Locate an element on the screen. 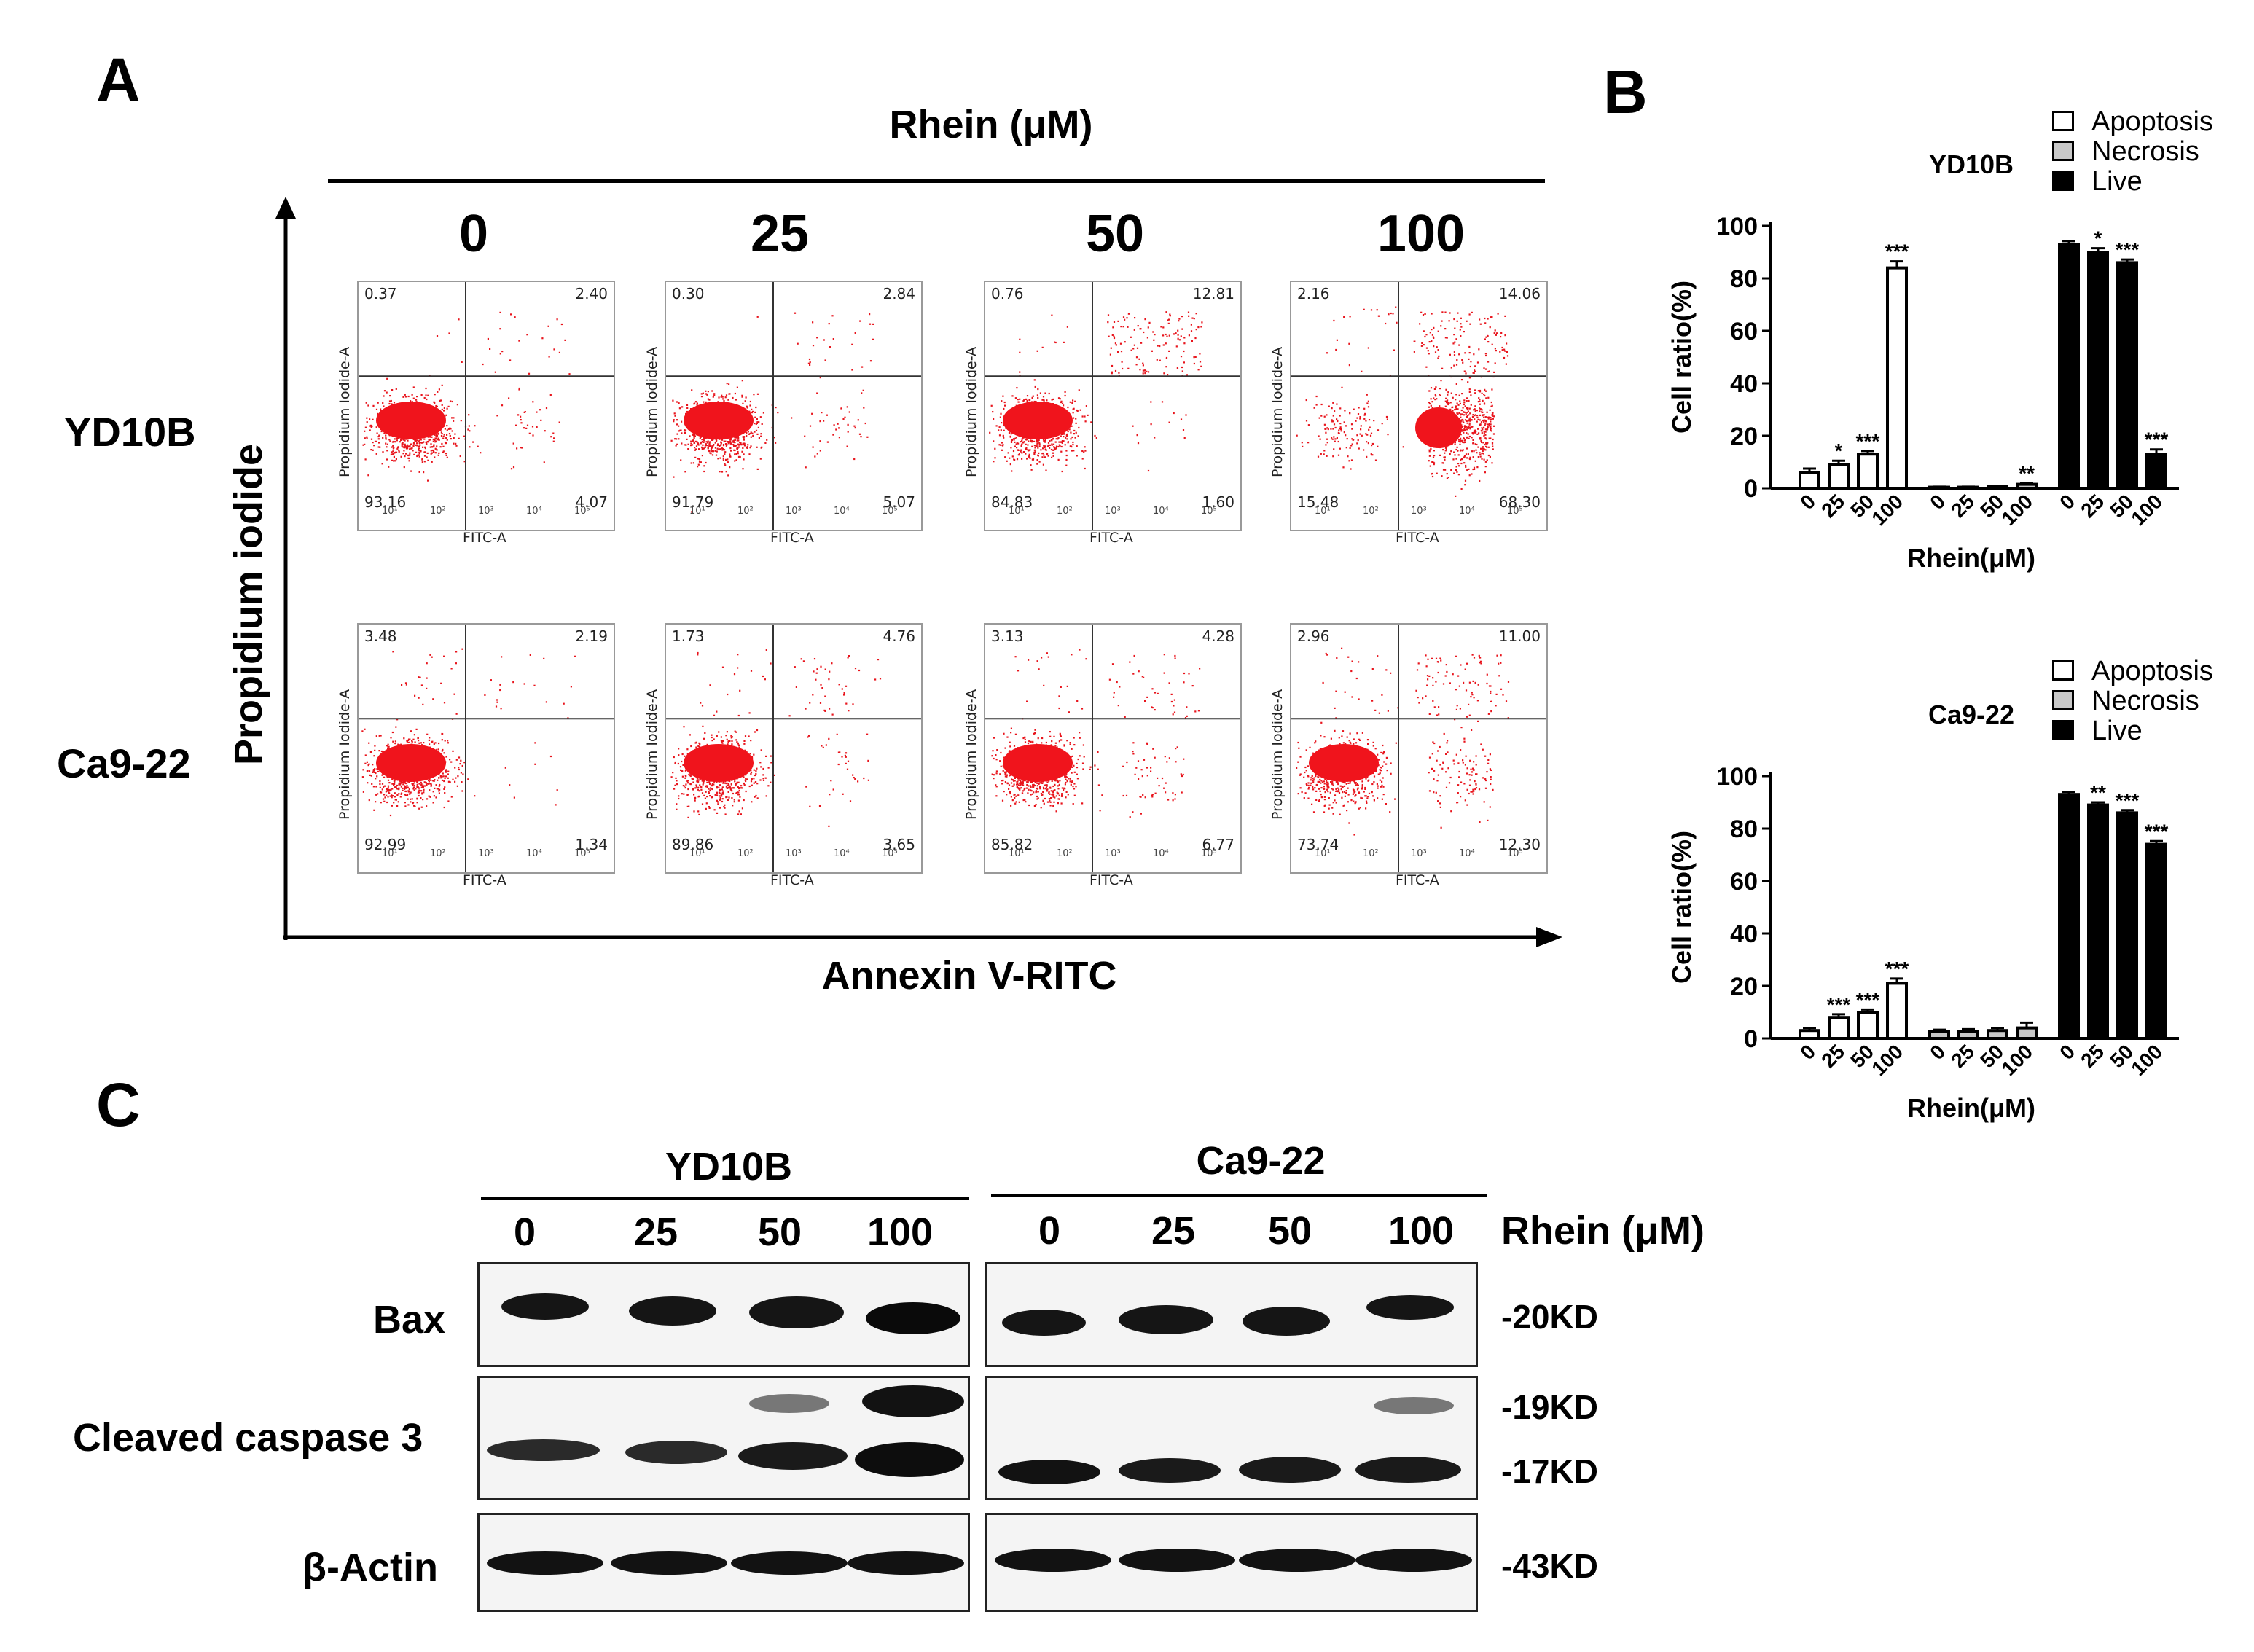 The image size is (2254, 1652). dose-header: 50 is located at coordinates (1115, 234).